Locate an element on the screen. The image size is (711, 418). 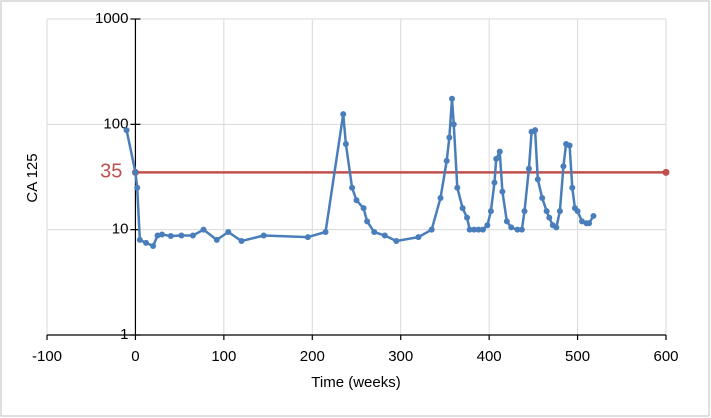
y-tick-label: 10 is located at coordinates (120, 229).